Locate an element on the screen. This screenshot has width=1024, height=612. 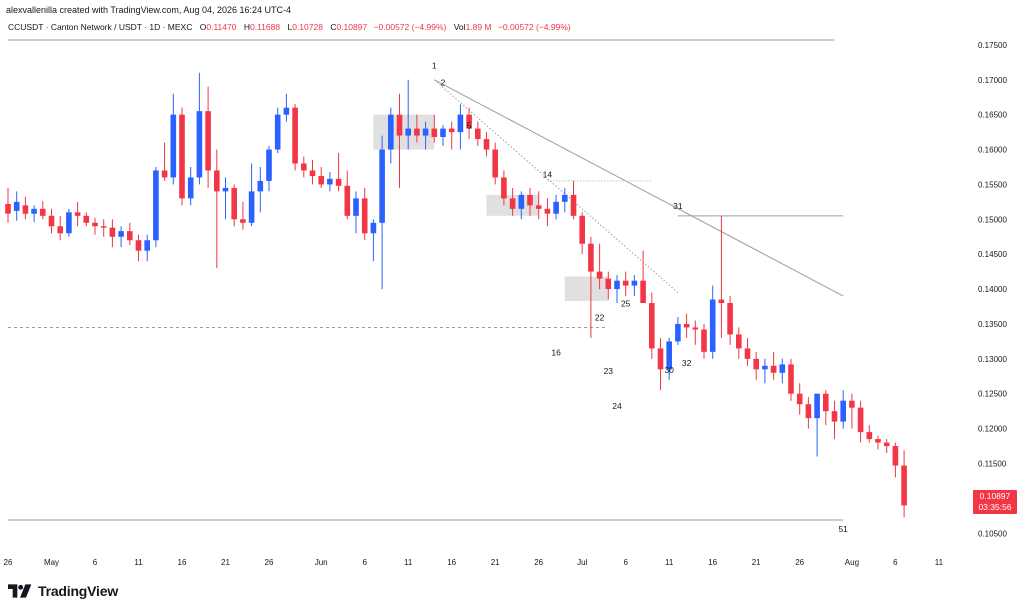
close-label: C is located at coordinates (333, 27).